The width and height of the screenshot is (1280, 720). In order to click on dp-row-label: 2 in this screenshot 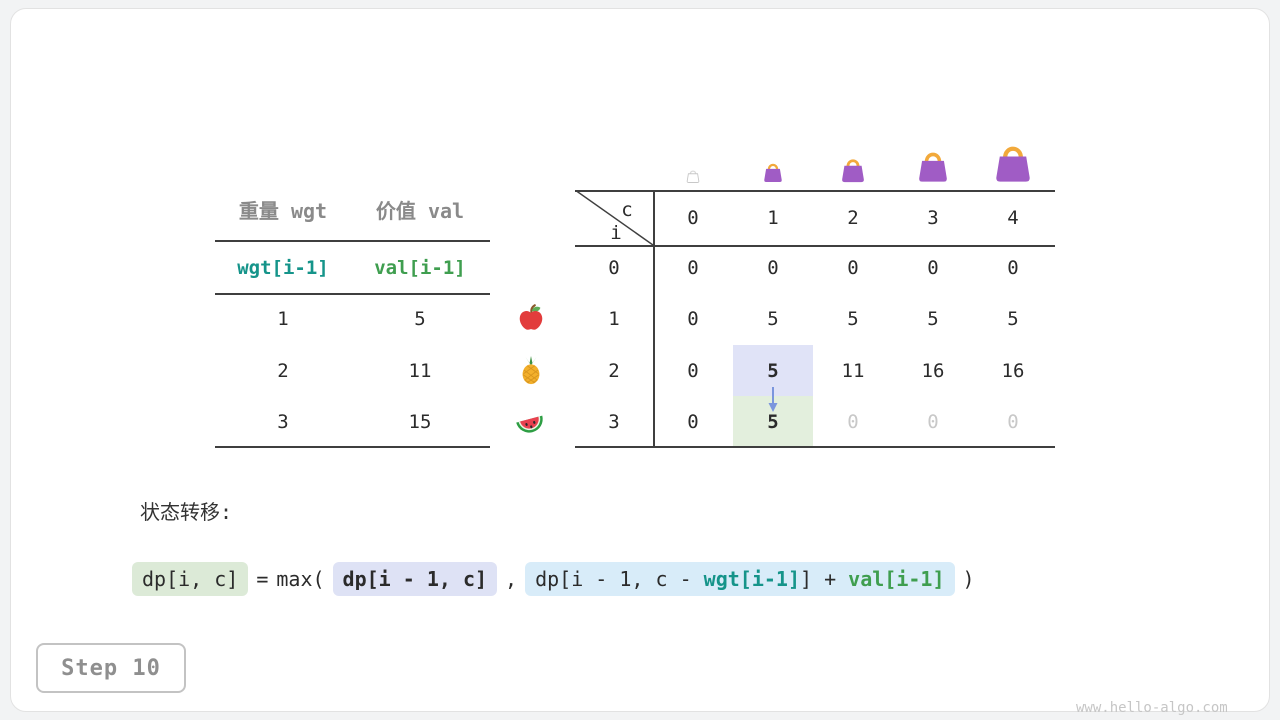, I will do `click(614, 371)`.